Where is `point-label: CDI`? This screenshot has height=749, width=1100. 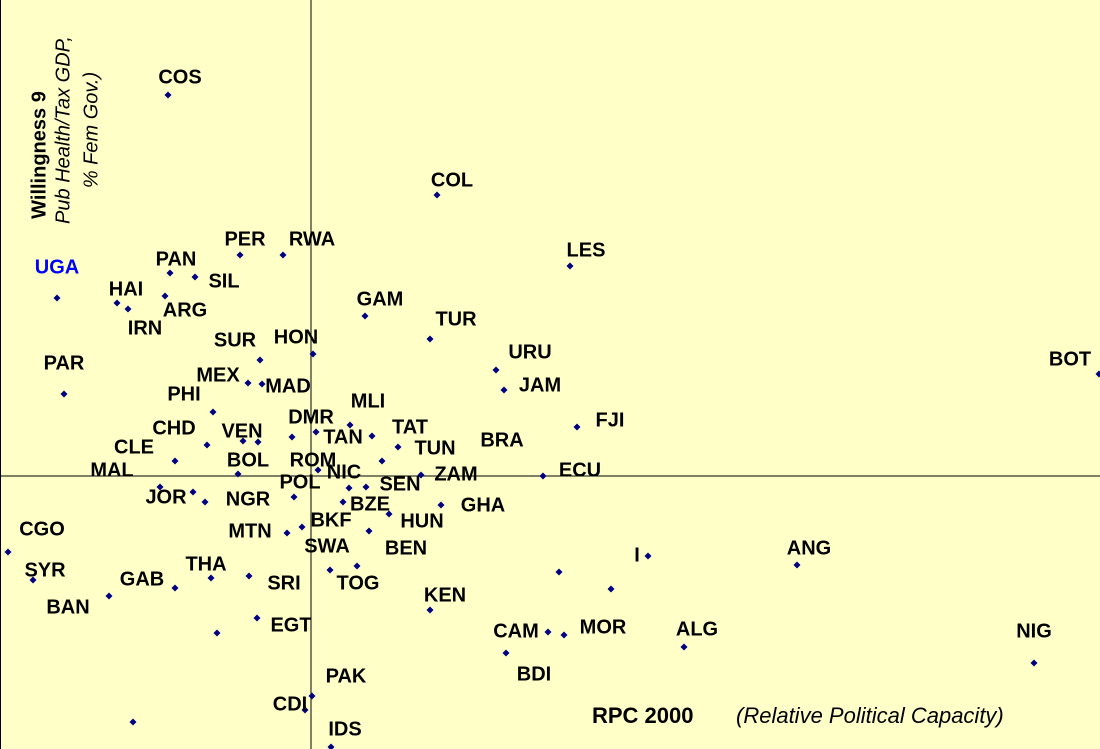
point-label: CDI is located at coordinates (290, 704).